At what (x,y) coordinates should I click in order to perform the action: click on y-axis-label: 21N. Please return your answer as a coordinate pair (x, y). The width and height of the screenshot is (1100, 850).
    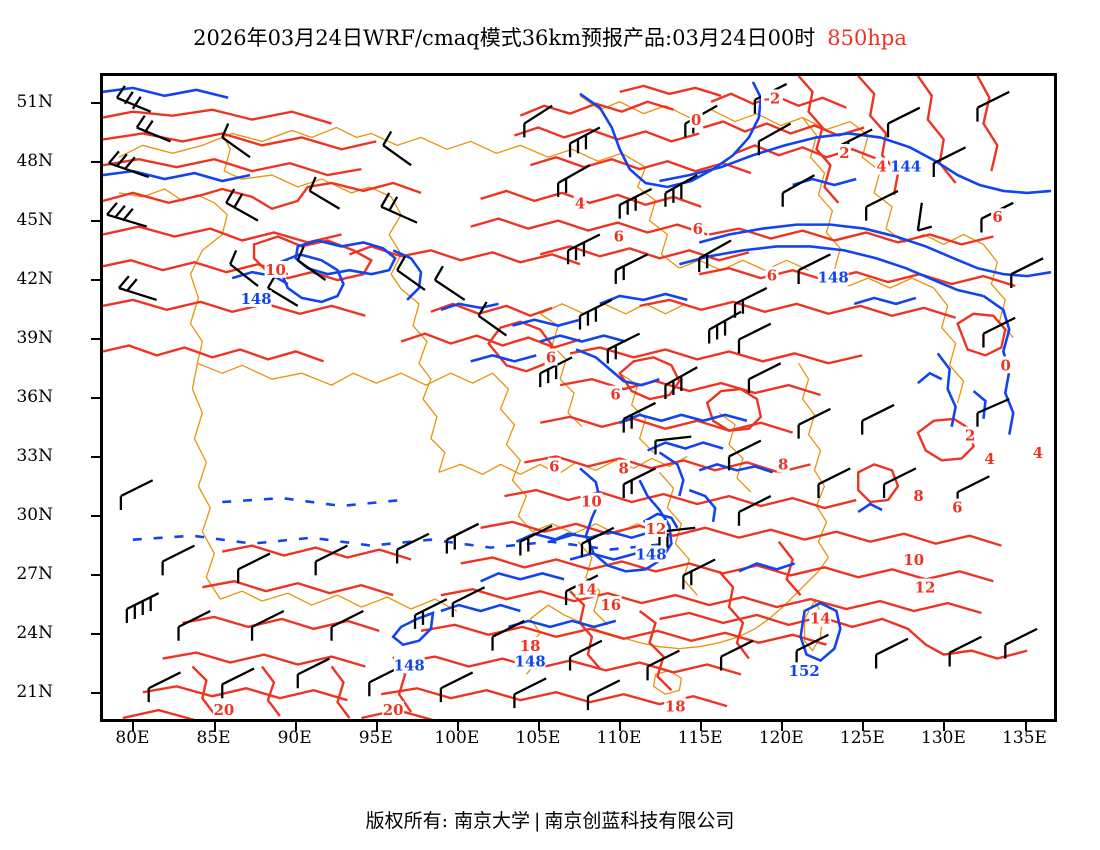
    Looking at the image, I should click on (34, 691).